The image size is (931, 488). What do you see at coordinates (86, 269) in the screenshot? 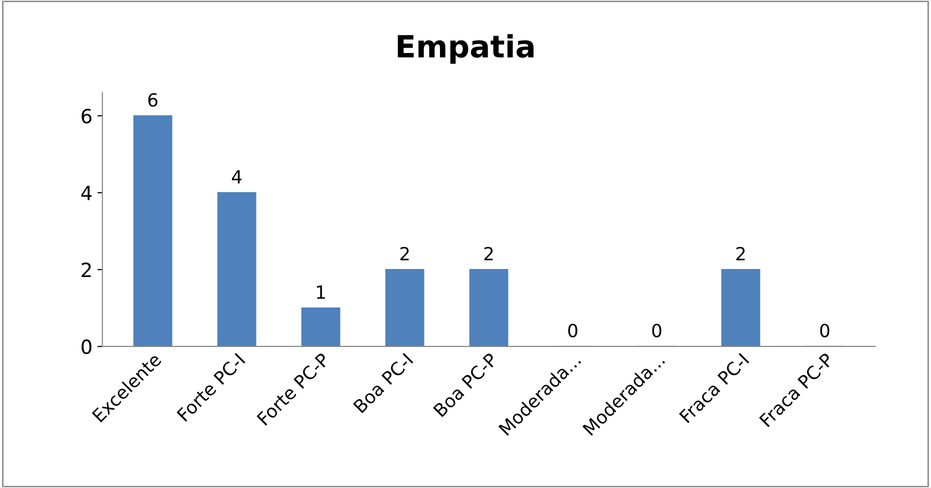
I see `y-tick-label: 2` at bounding box center [86, 269].